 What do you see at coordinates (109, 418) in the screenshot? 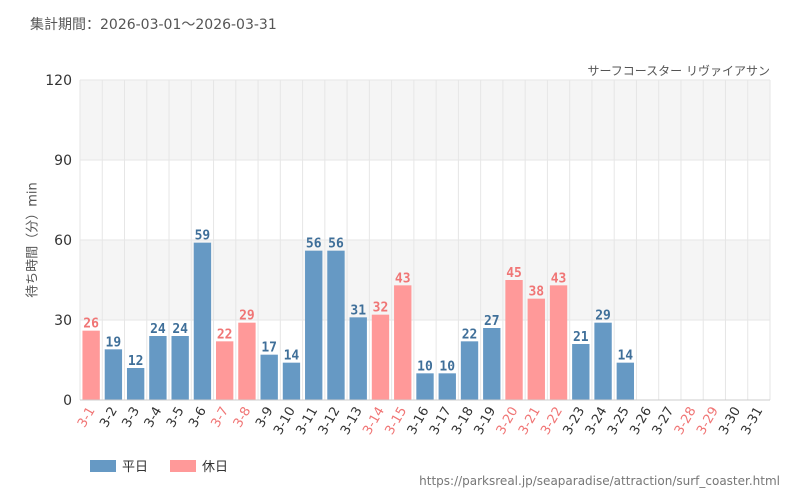
I see `x-tick-label-3-2: 3-2` at bounding box center [109, 418].